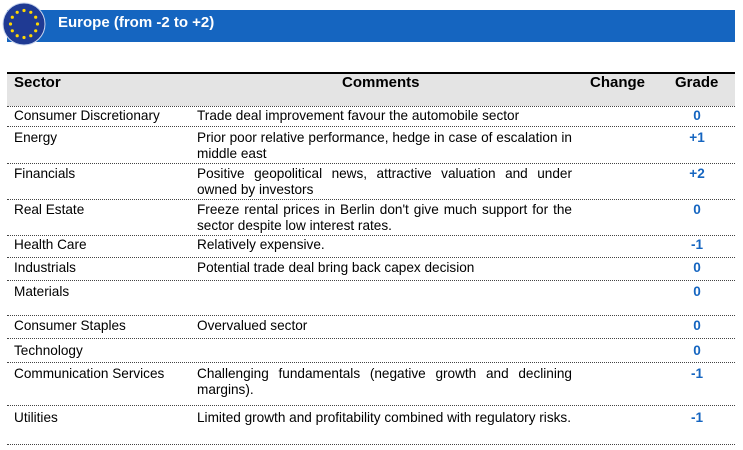  What do you see at coordinates (136, 22) in the screenshot?
I see `page-title: Europe (from -2 to +2)` at bounding box center [136, 22].